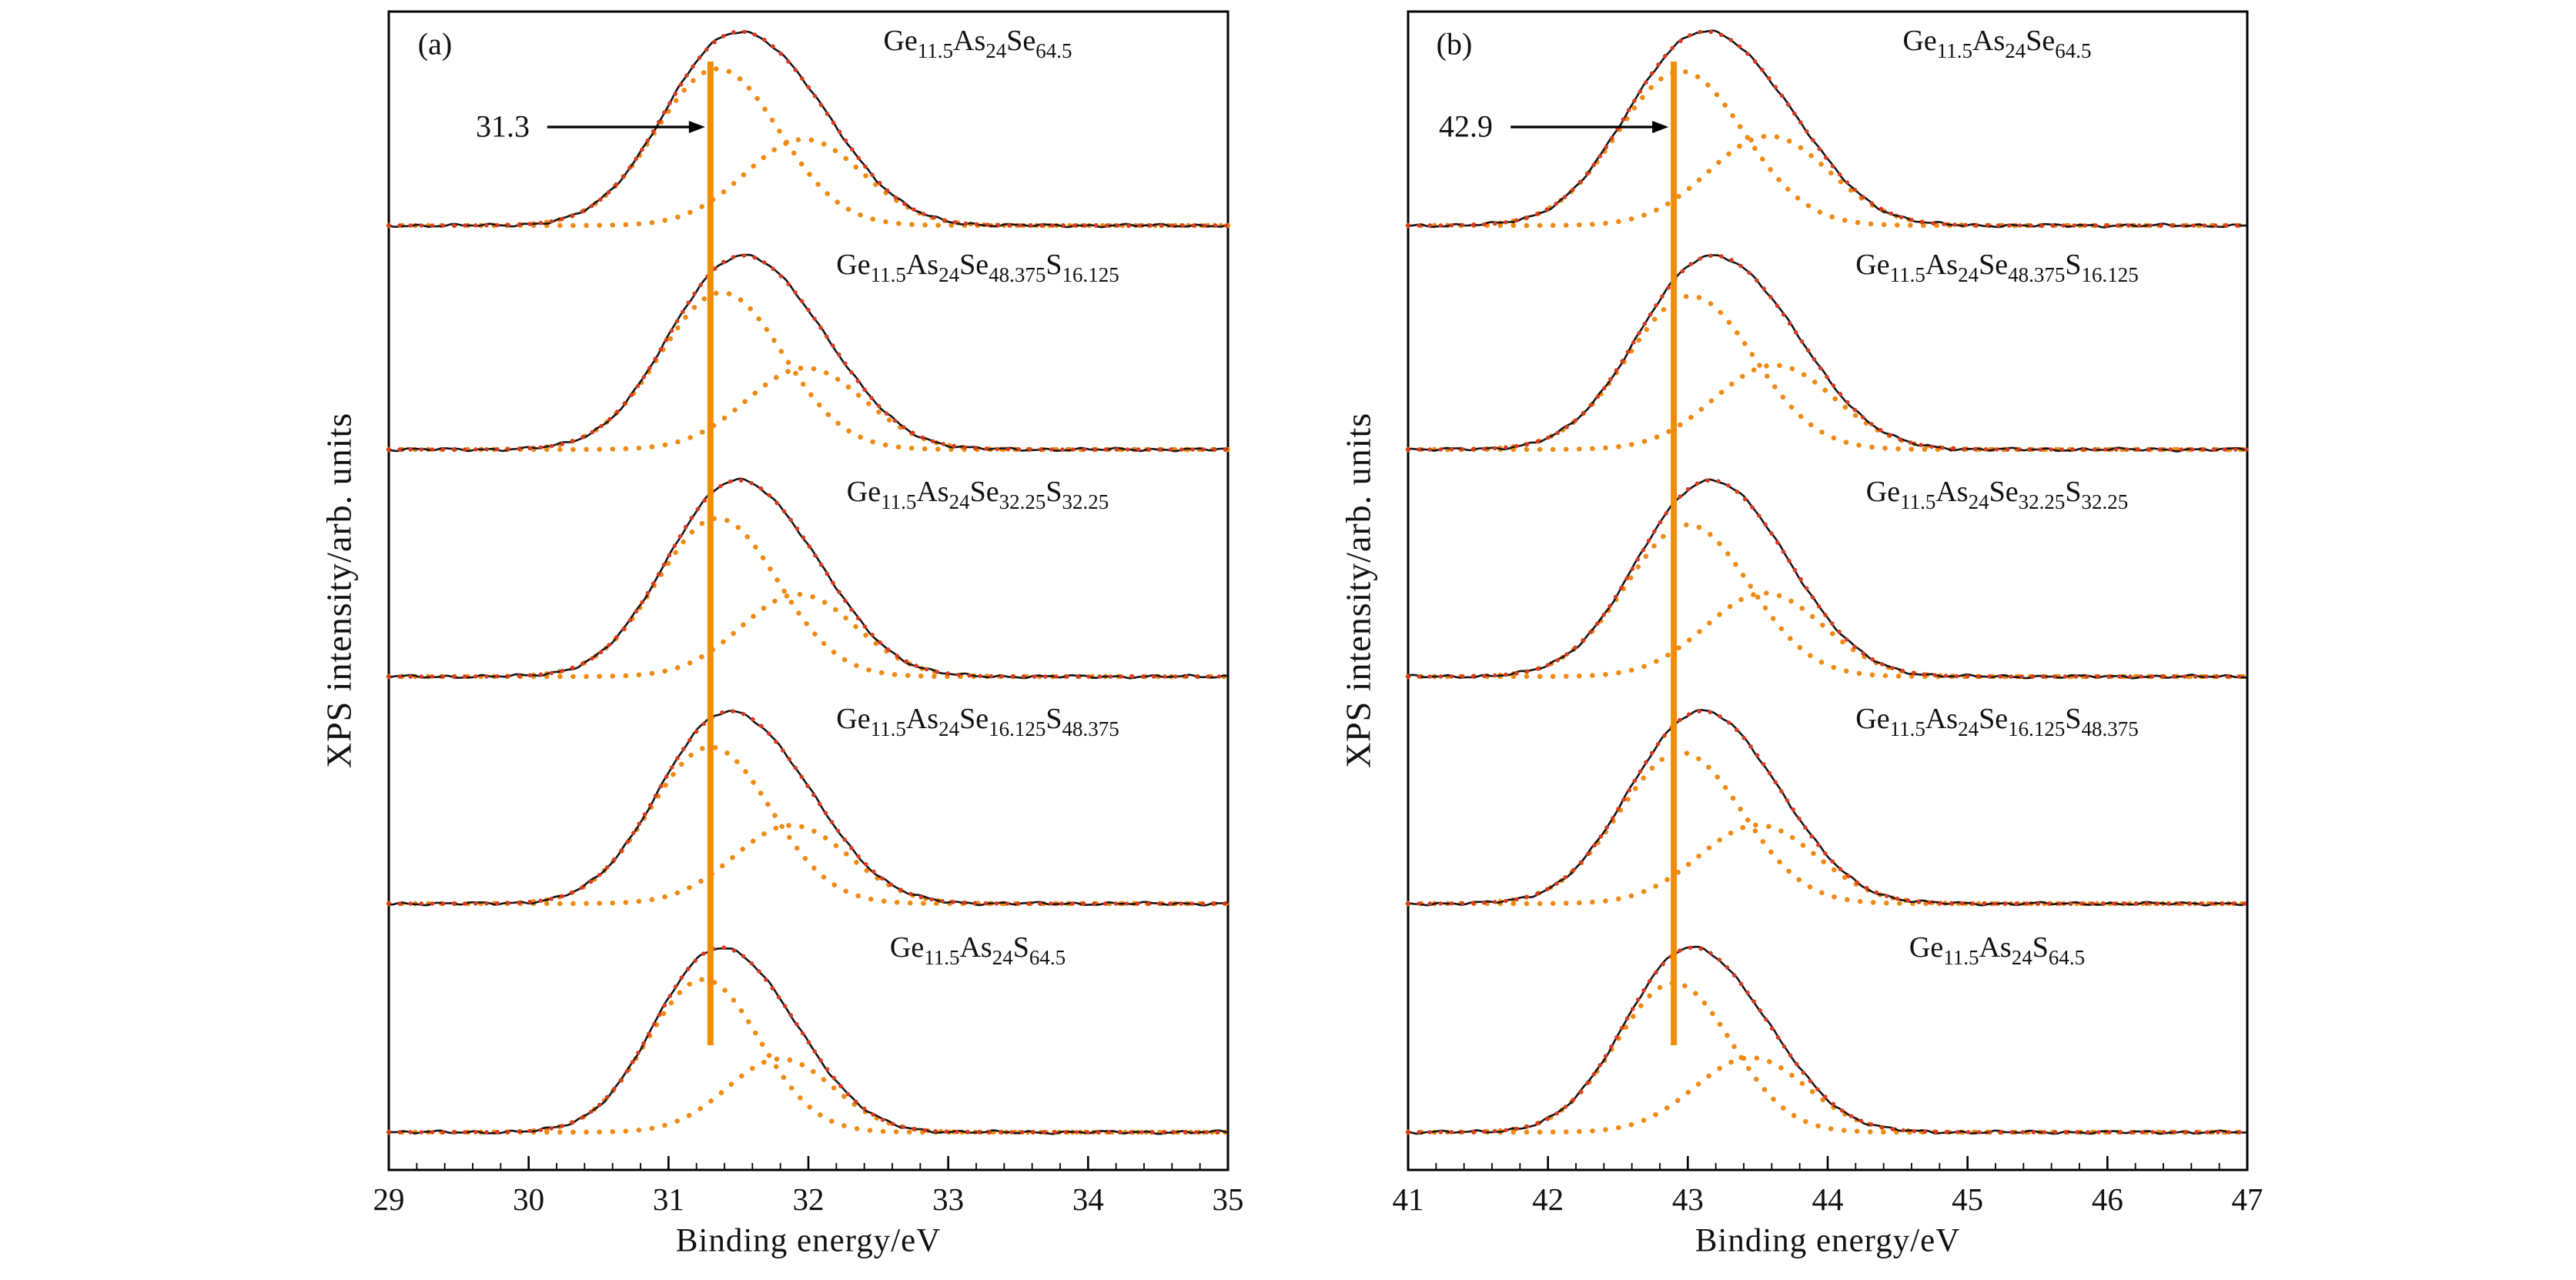 The width and height of the screenshot is (2576, 1280). Describe the element at coordinates (1466, 127) in the screenshot. I see `marker-annotation-b: 42.9` at that location.